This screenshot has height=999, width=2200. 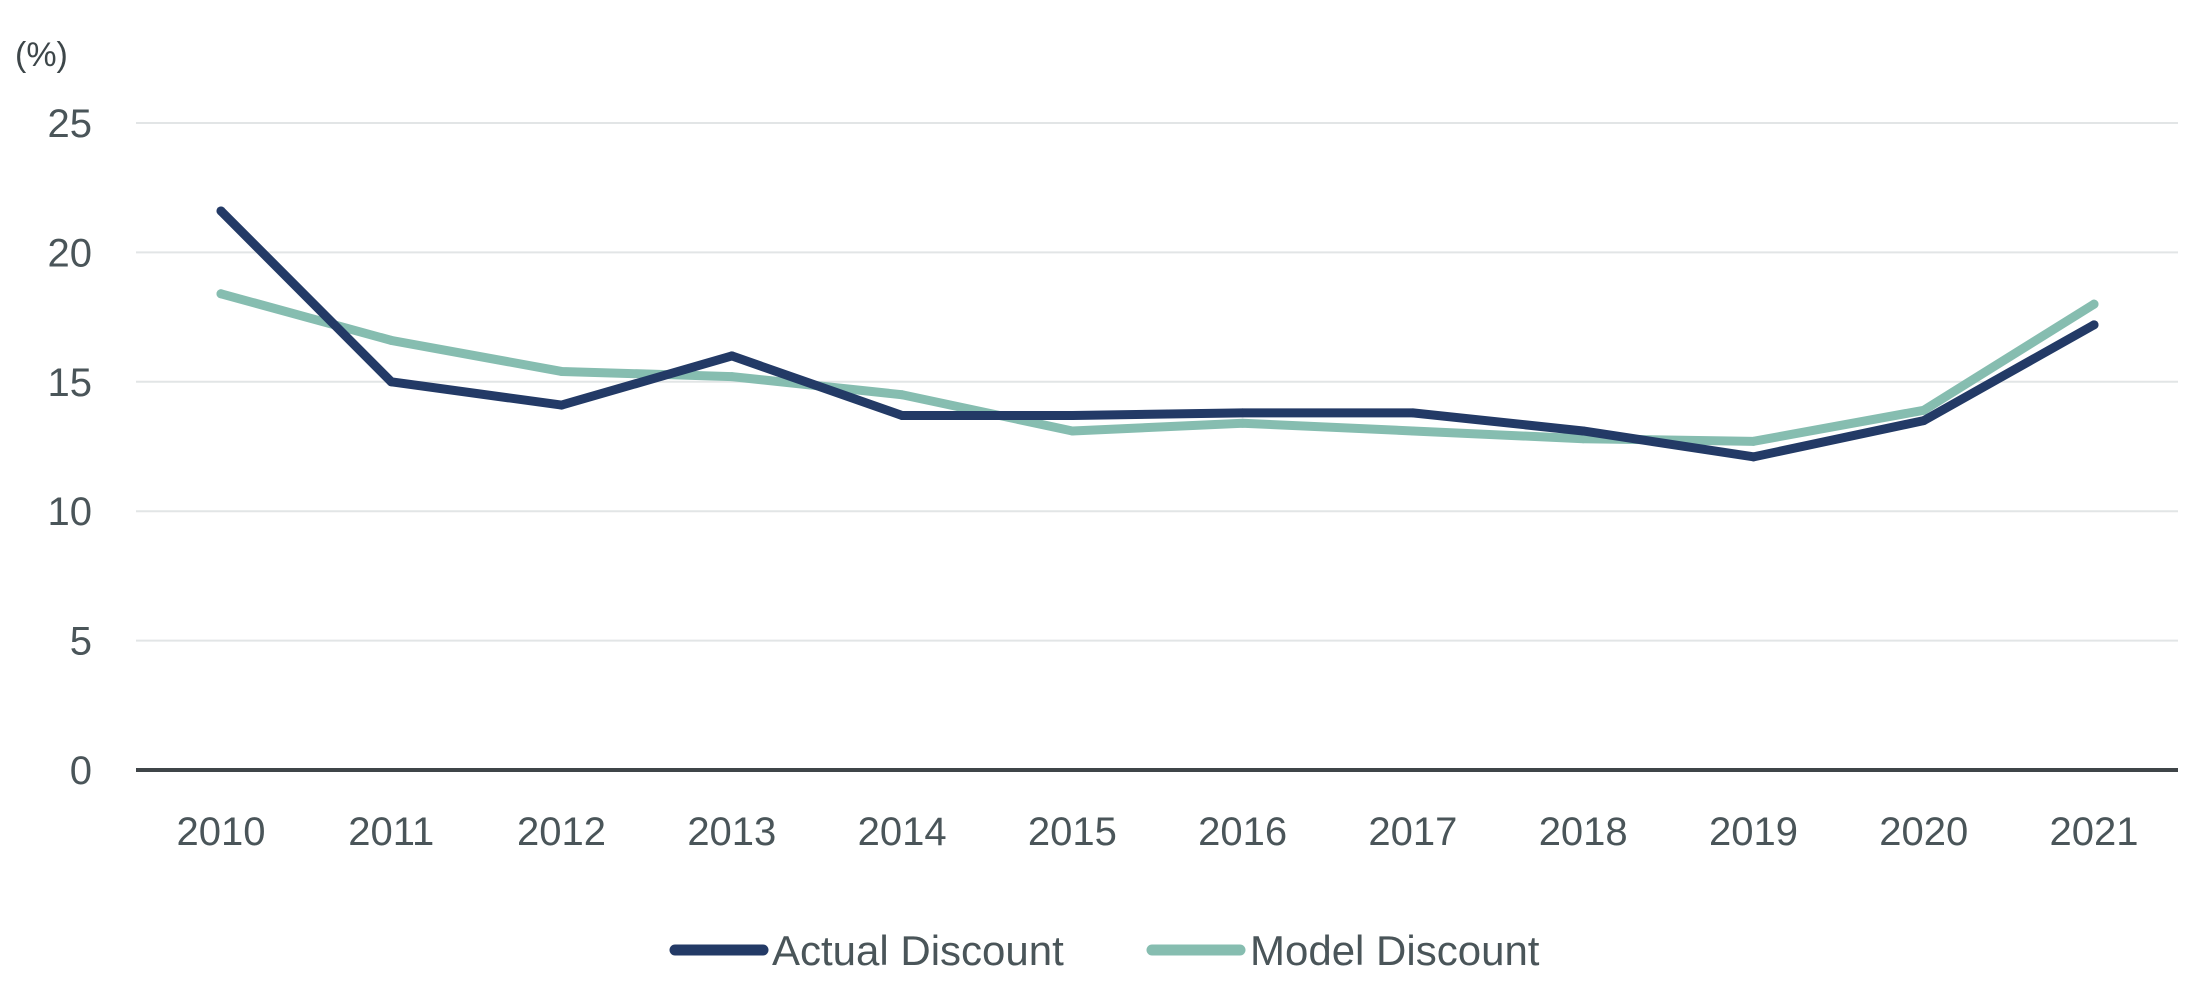 I want to click on y-tick-label: 0, so click(x=81, y=771).